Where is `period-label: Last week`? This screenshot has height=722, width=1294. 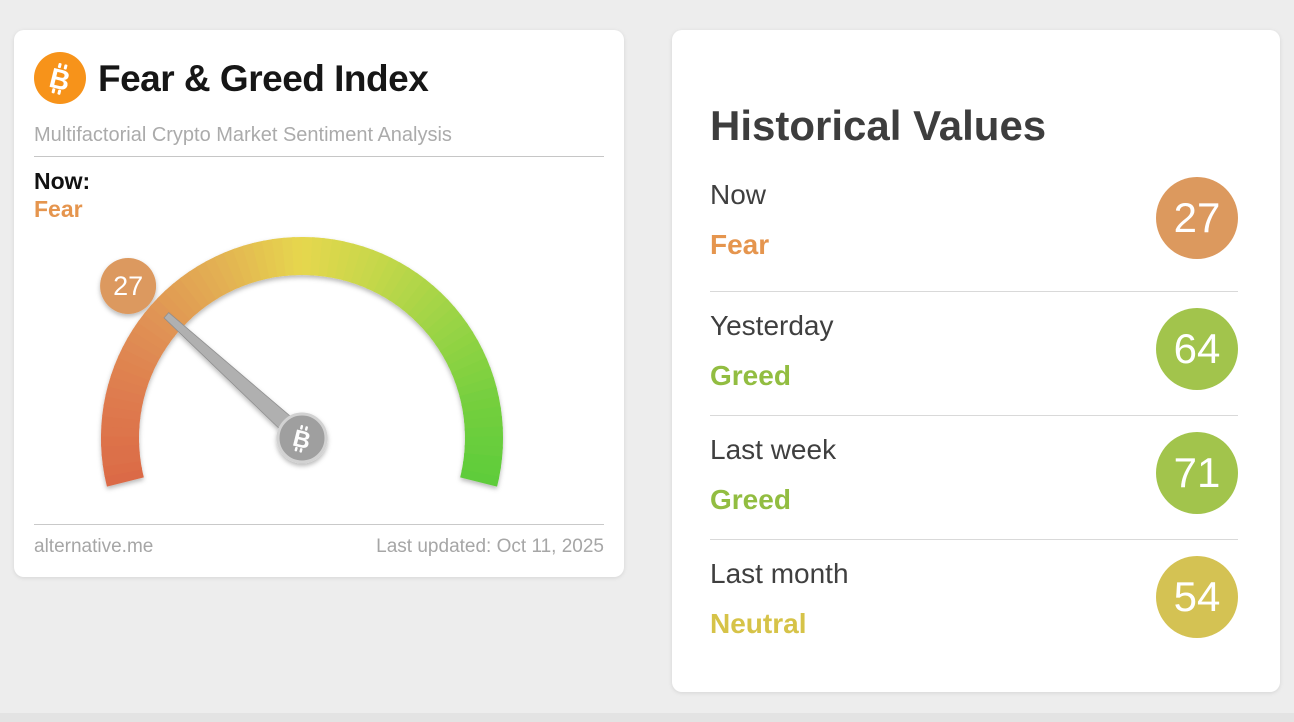 period-label: Last week is located at coordinates (773, 449).